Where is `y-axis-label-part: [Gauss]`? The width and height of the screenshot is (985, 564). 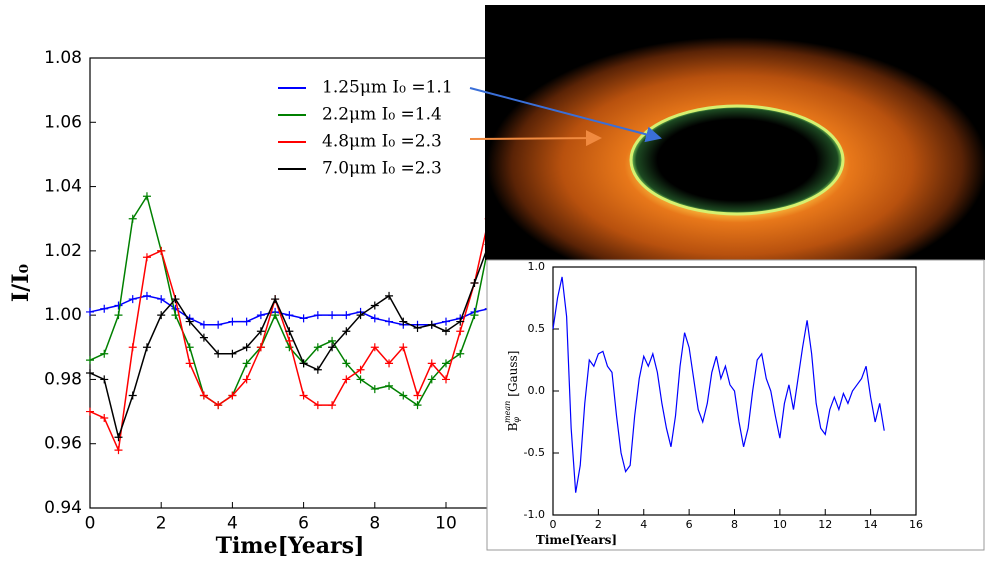 y-axis-label-part: [Gauss] is located at coordinates (513, 374).